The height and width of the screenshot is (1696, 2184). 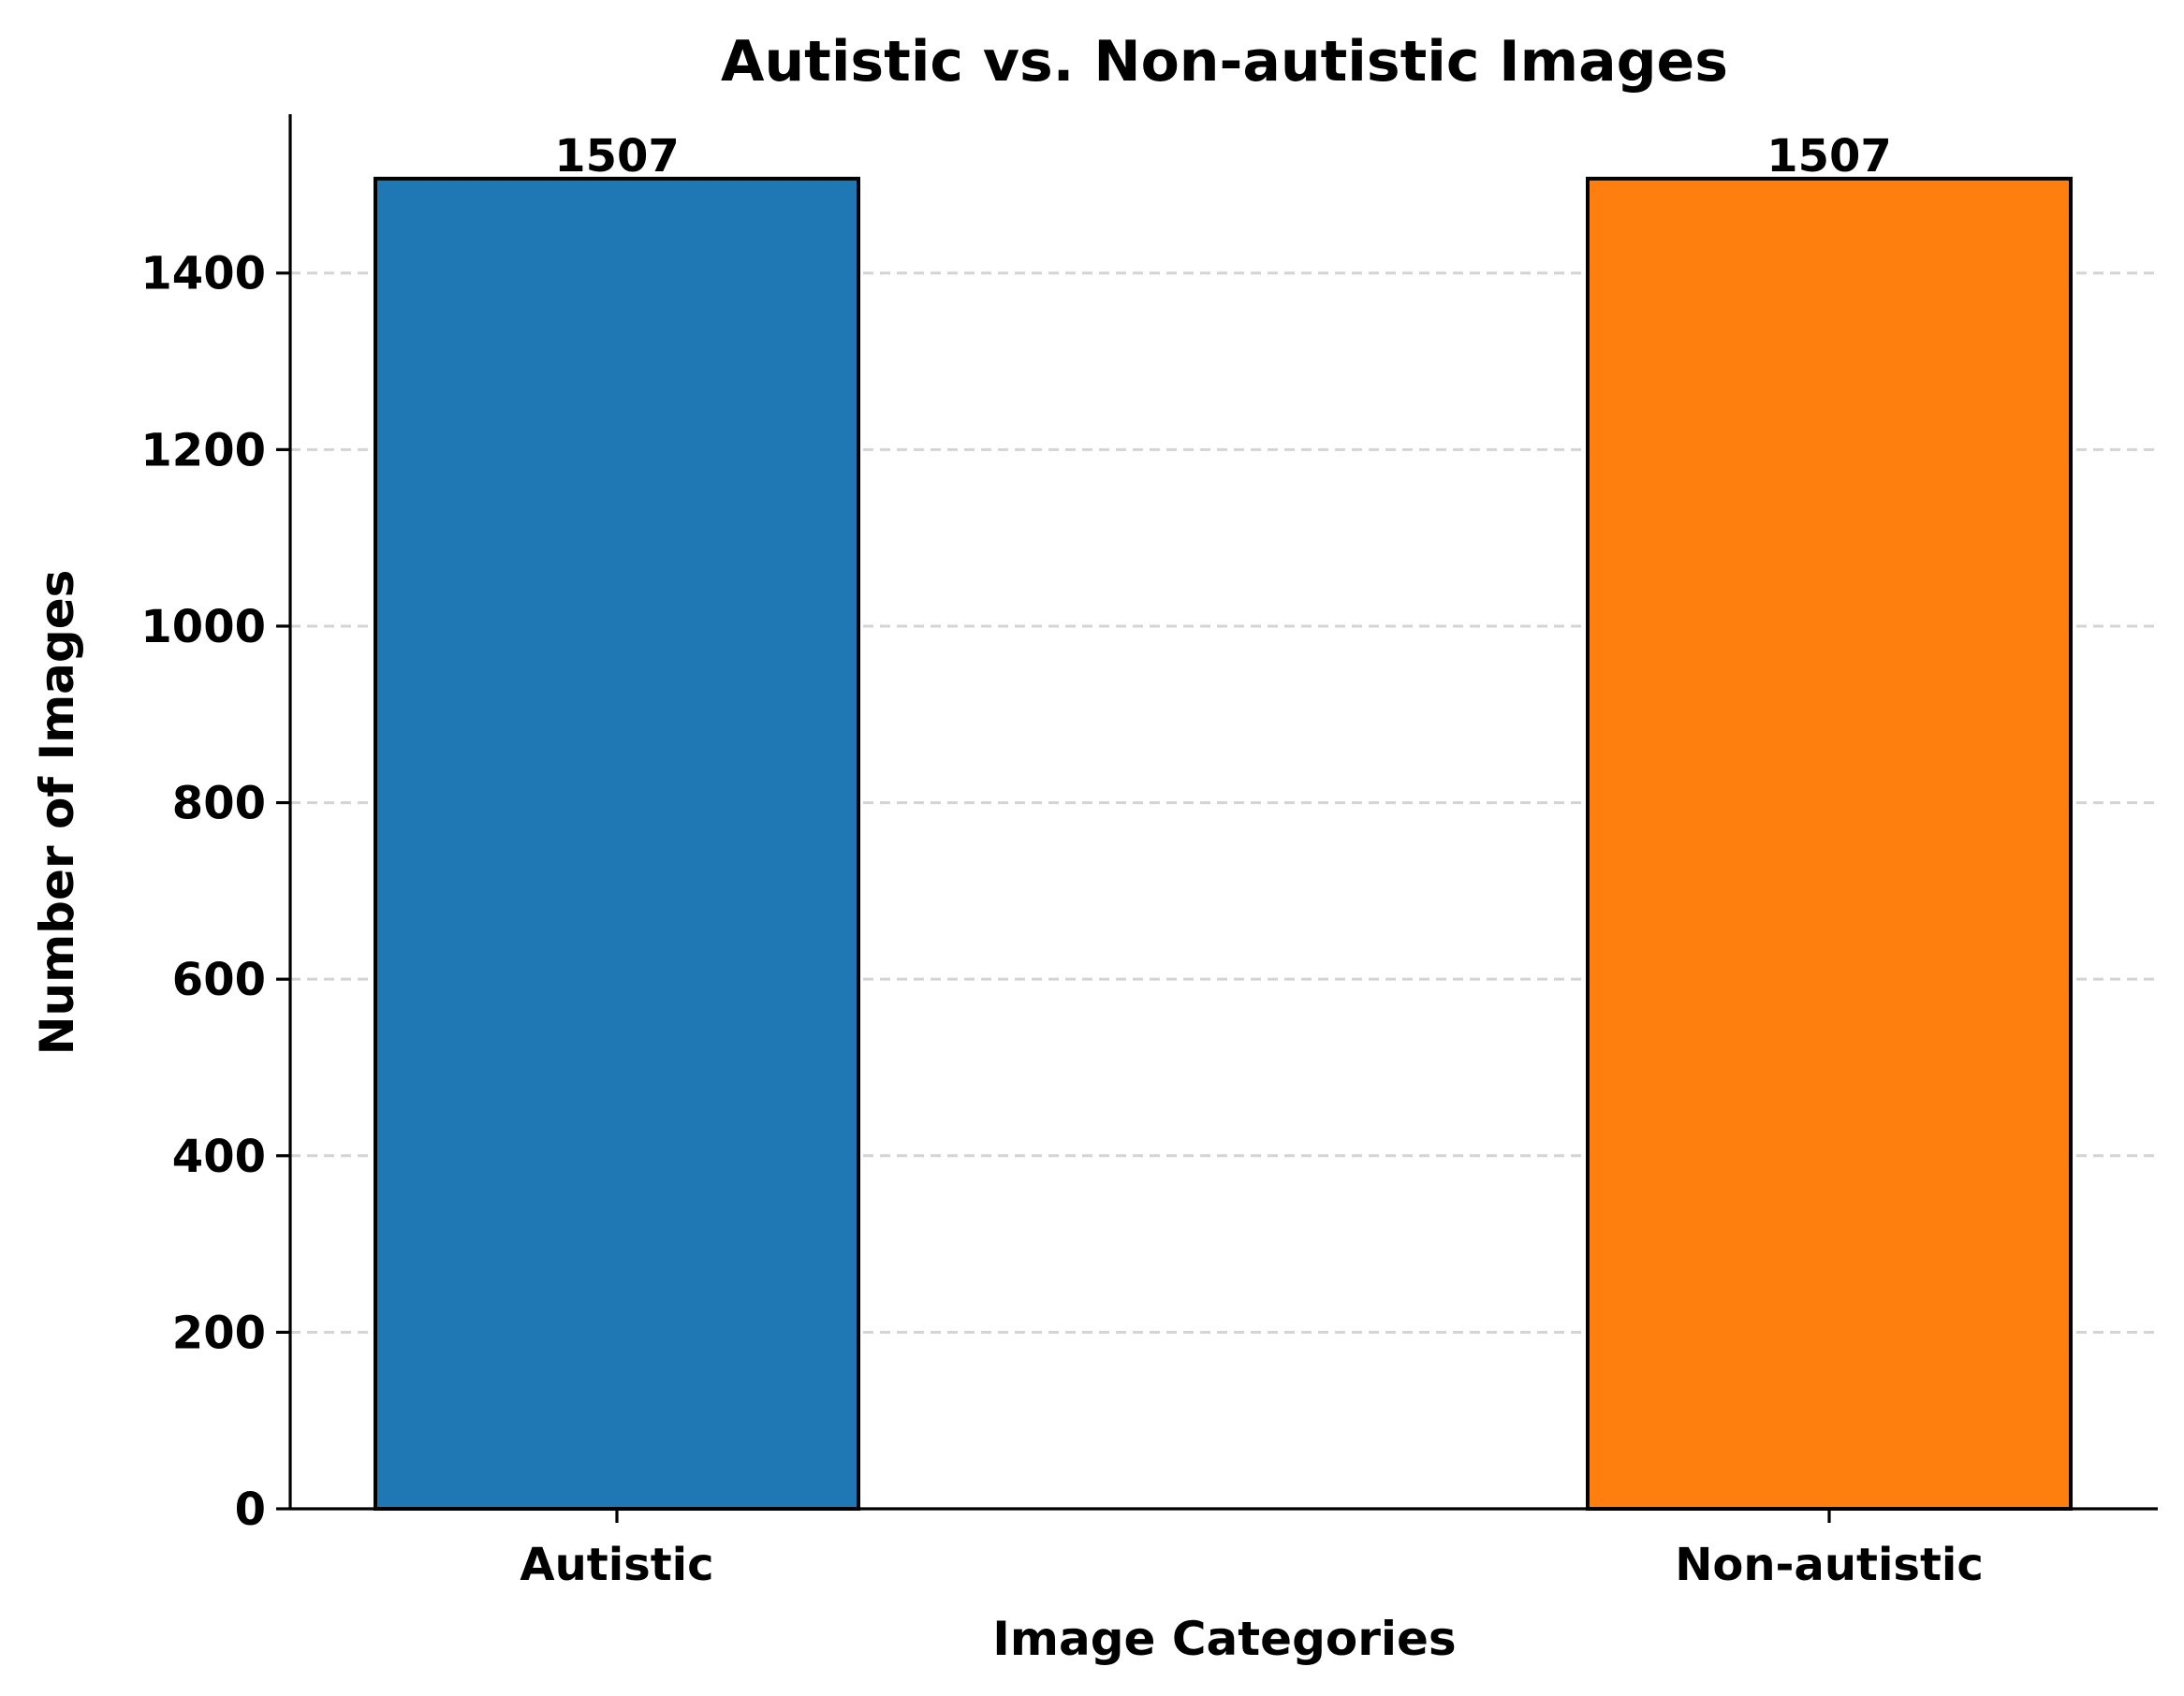 I want to click on bar-value-labels: 1507 1507, so click(x=1223, y=156).